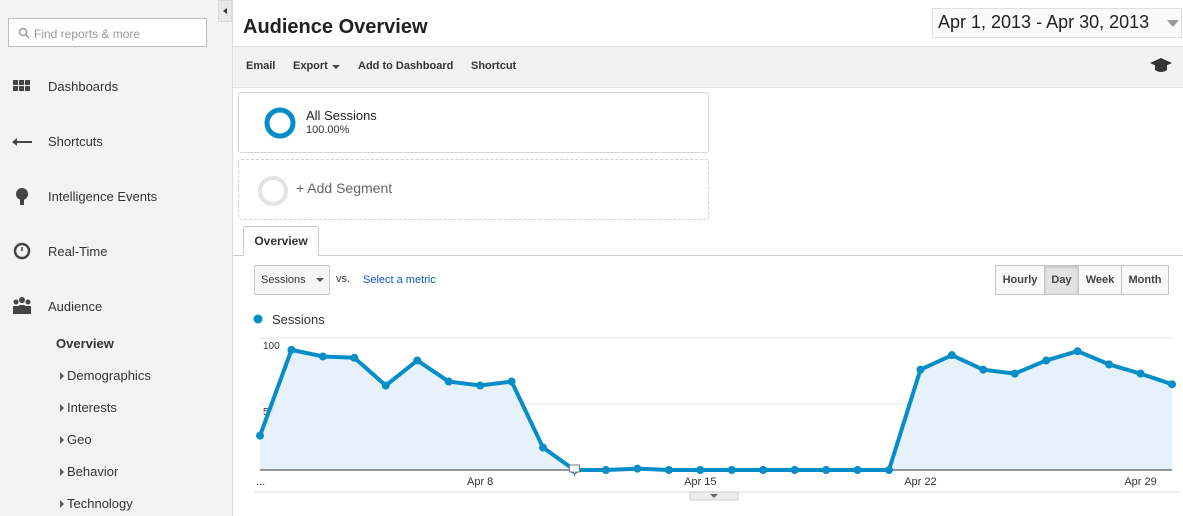 Image resolution: width=1183 pixels, height=516 pixels. What do you see at coordinates (1140, 482) in the screenshot?
I see `x-tick-label: Apr 29` at bounding box center [1140, 482].